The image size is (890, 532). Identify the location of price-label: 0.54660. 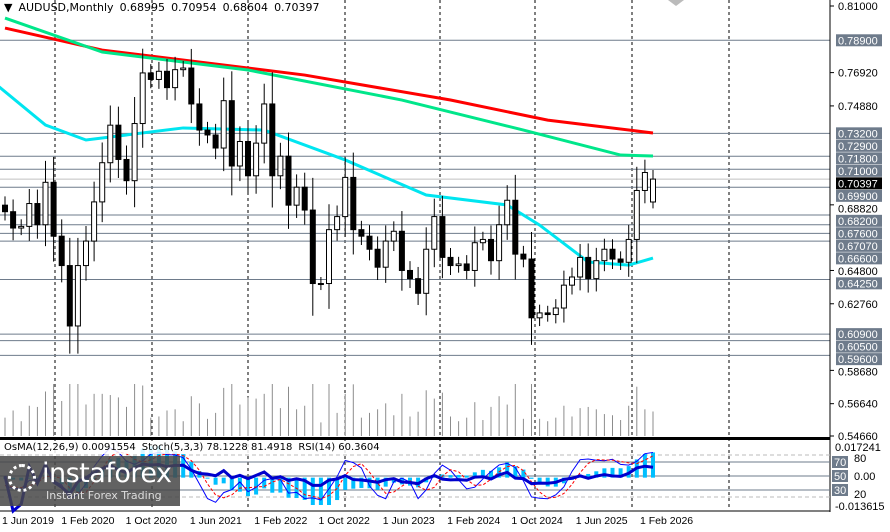
(858, 437).